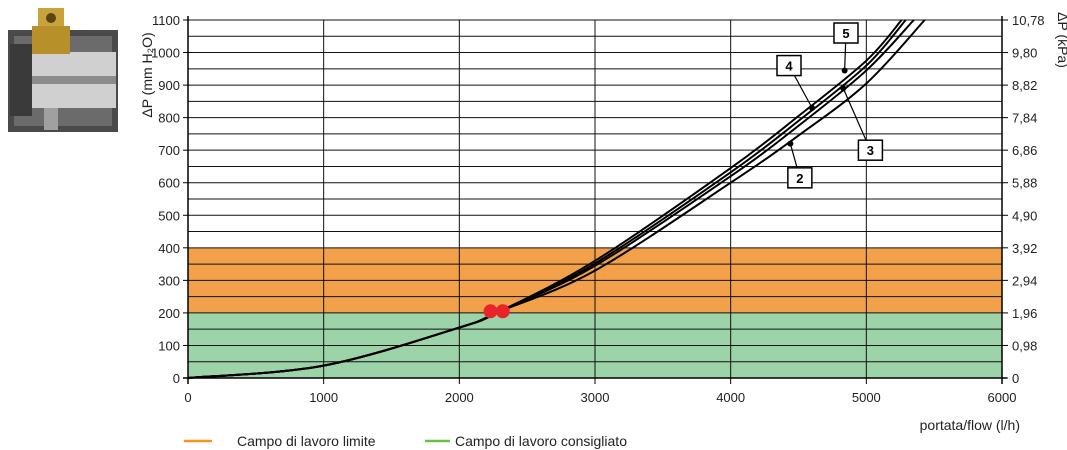 This screenshot has width=1067, height=450. I want to click on y-tick-label: 1000, so click(165, 53).